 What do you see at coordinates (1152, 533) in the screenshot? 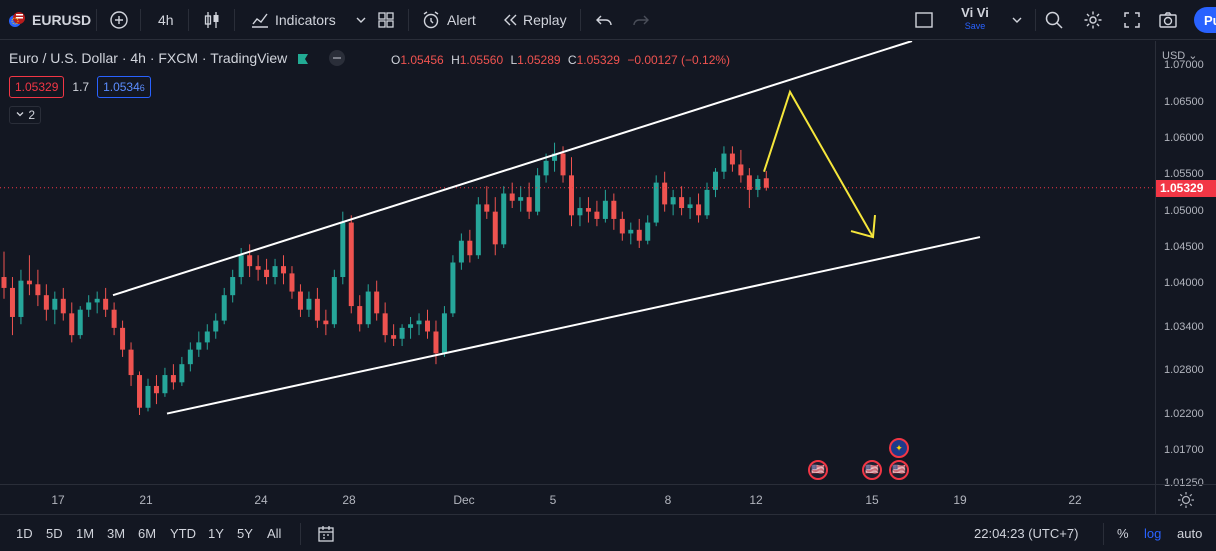
I see `log-scale-button: log` at bounding box center [1152, 533].